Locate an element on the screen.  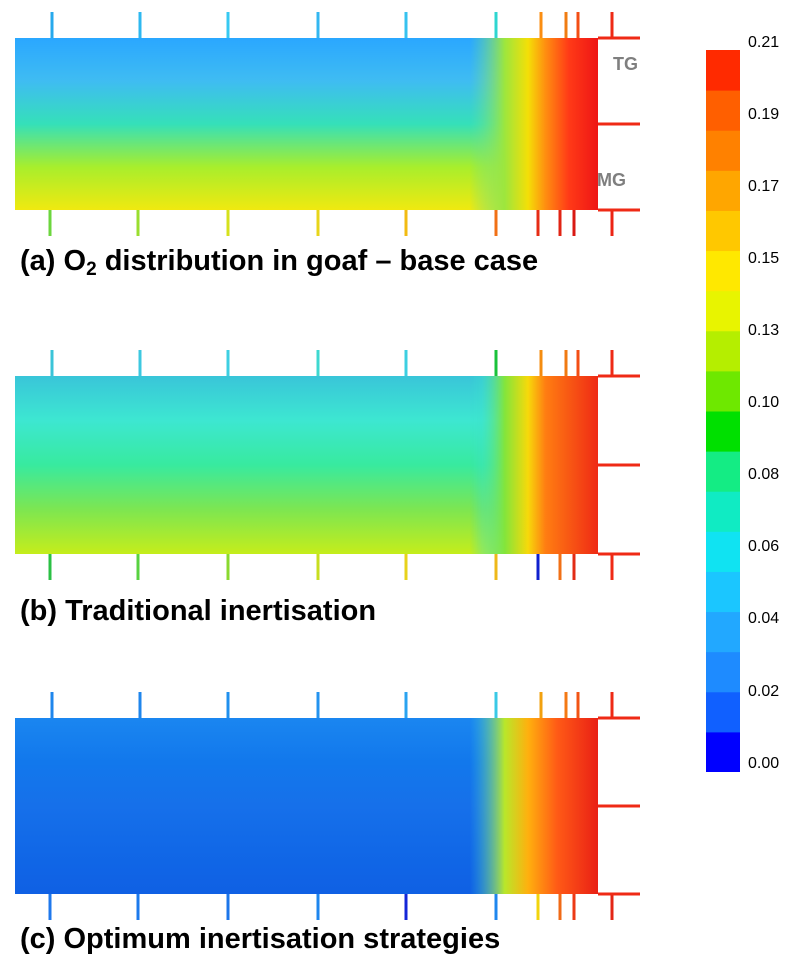
colorbar-tick-label: 0.06 is located at coordinates (764, 547).